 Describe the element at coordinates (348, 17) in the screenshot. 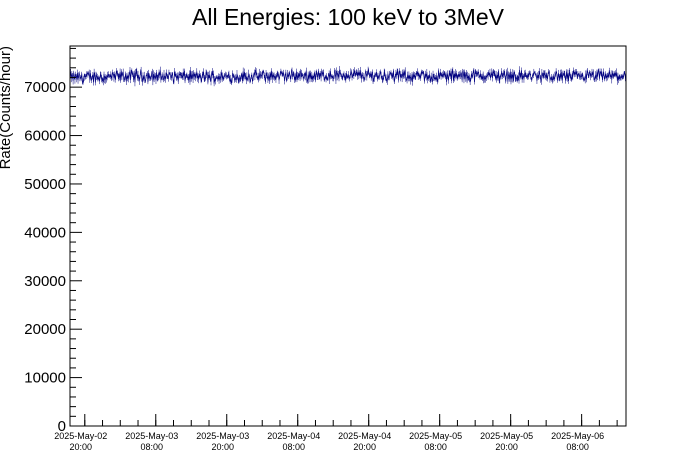

I see `chart-title: All Energies: 100 keV to 3MeV` at that location.